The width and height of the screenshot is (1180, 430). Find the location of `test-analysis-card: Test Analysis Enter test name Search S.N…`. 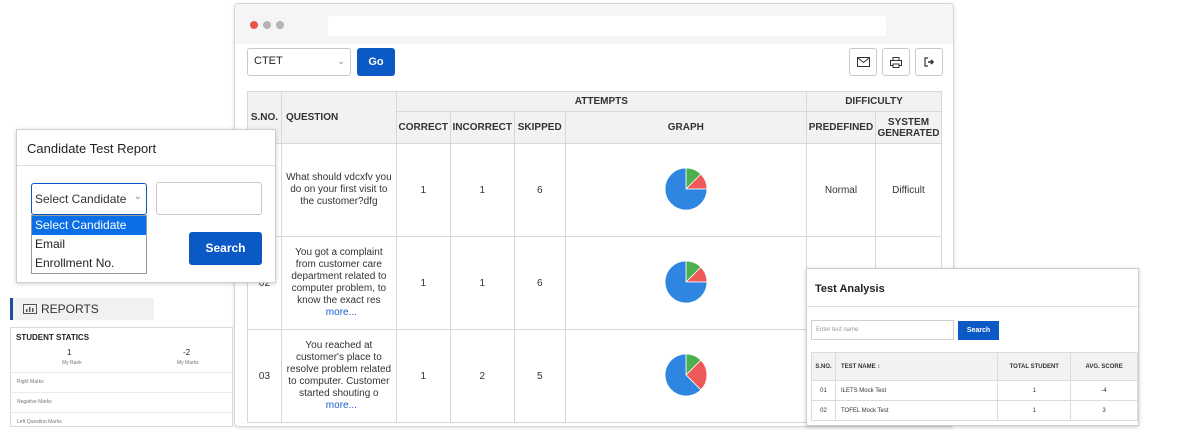

test-analysis-card: Test Analysis Enter test name Search S.N… is located at coordinates (972, 347).